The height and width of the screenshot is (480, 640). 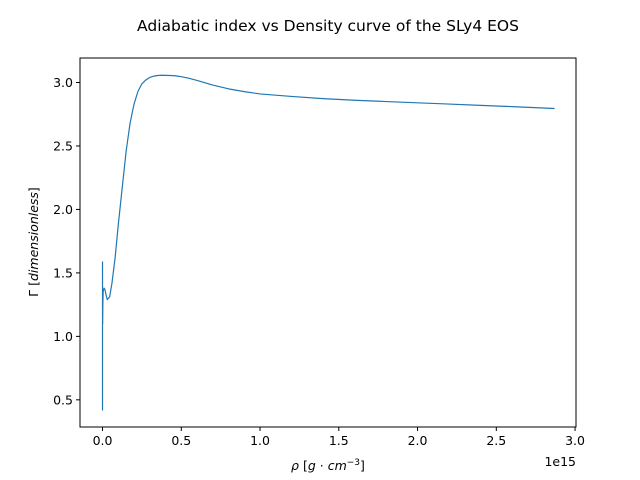 What do you see at coordinates (63, 399) in the screenshot?
I see `y-tick-label: 0.5` at bounding box center [63, 399].